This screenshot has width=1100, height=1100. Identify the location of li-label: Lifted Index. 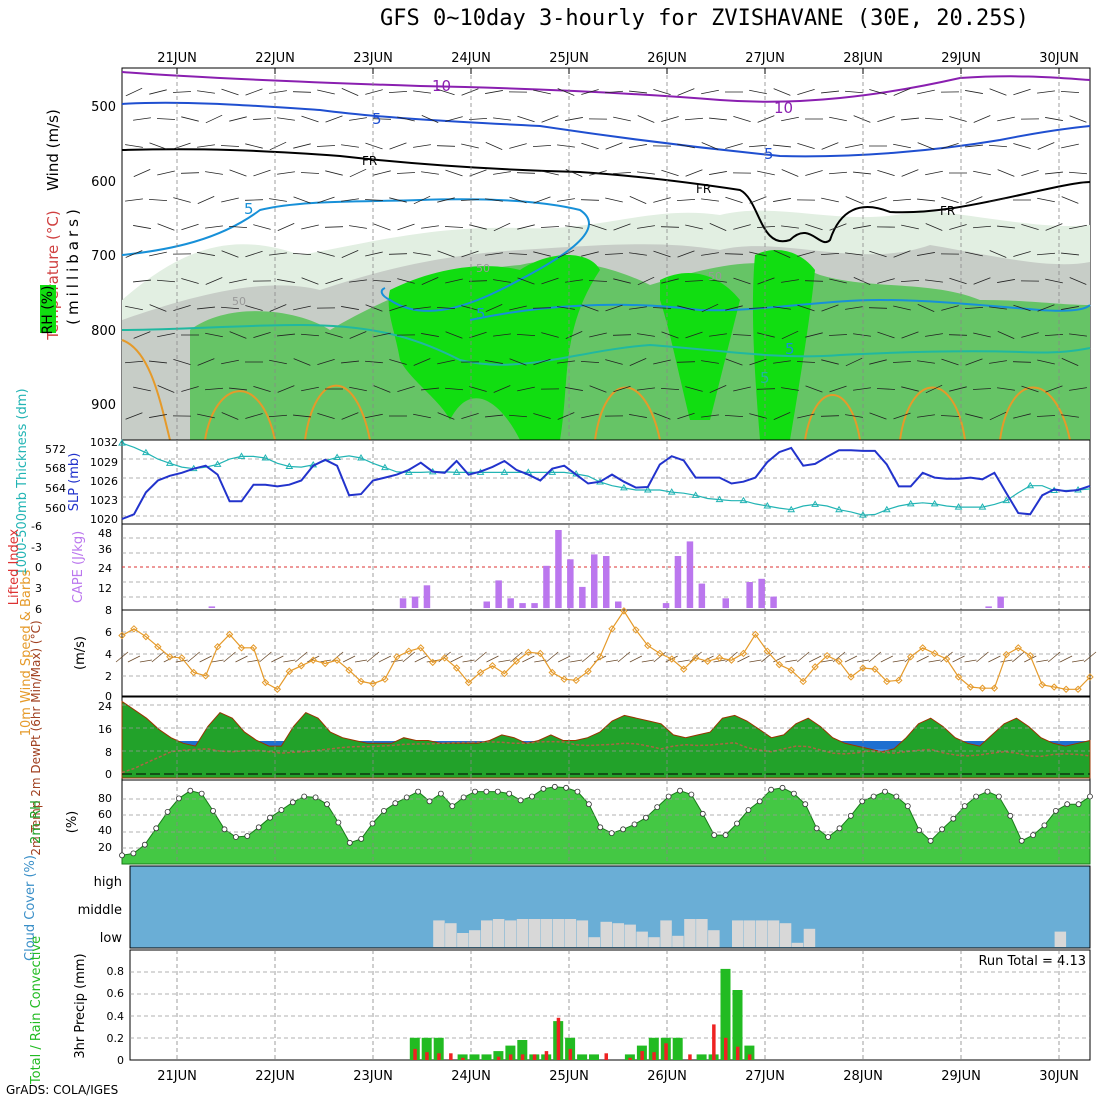
(14, 566).